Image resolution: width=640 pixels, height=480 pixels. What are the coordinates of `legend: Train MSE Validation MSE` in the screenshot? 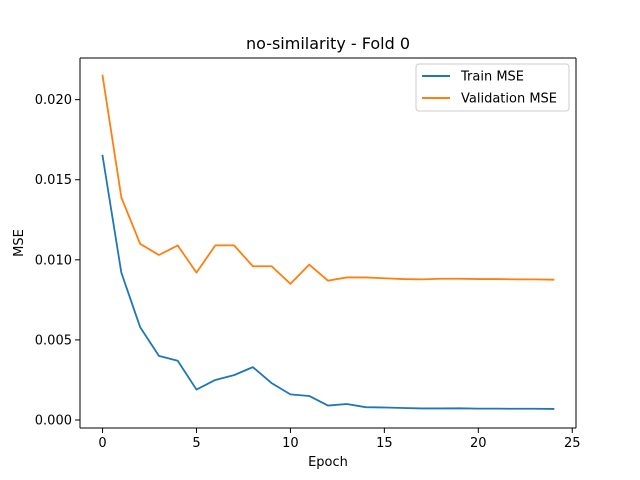 It's located at (492, 87).